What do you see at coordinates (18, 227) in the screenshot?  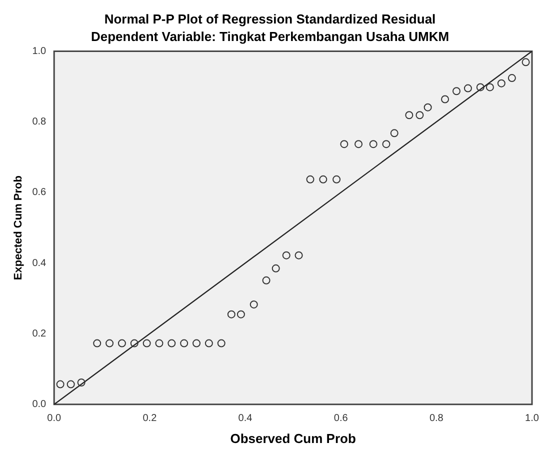 I see `y-axis-title: Expected Cum Prob` at bounding box center [18, 227].